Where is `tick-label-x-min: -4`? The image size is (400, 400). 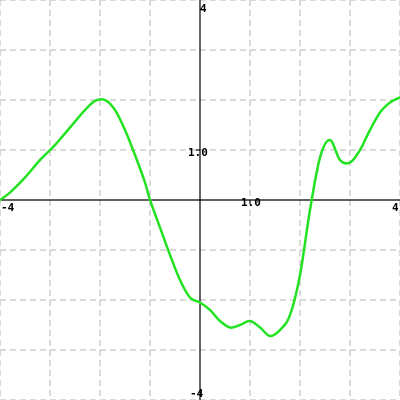 tick-label-x-min: -4 is located at coordinates (8, 207).